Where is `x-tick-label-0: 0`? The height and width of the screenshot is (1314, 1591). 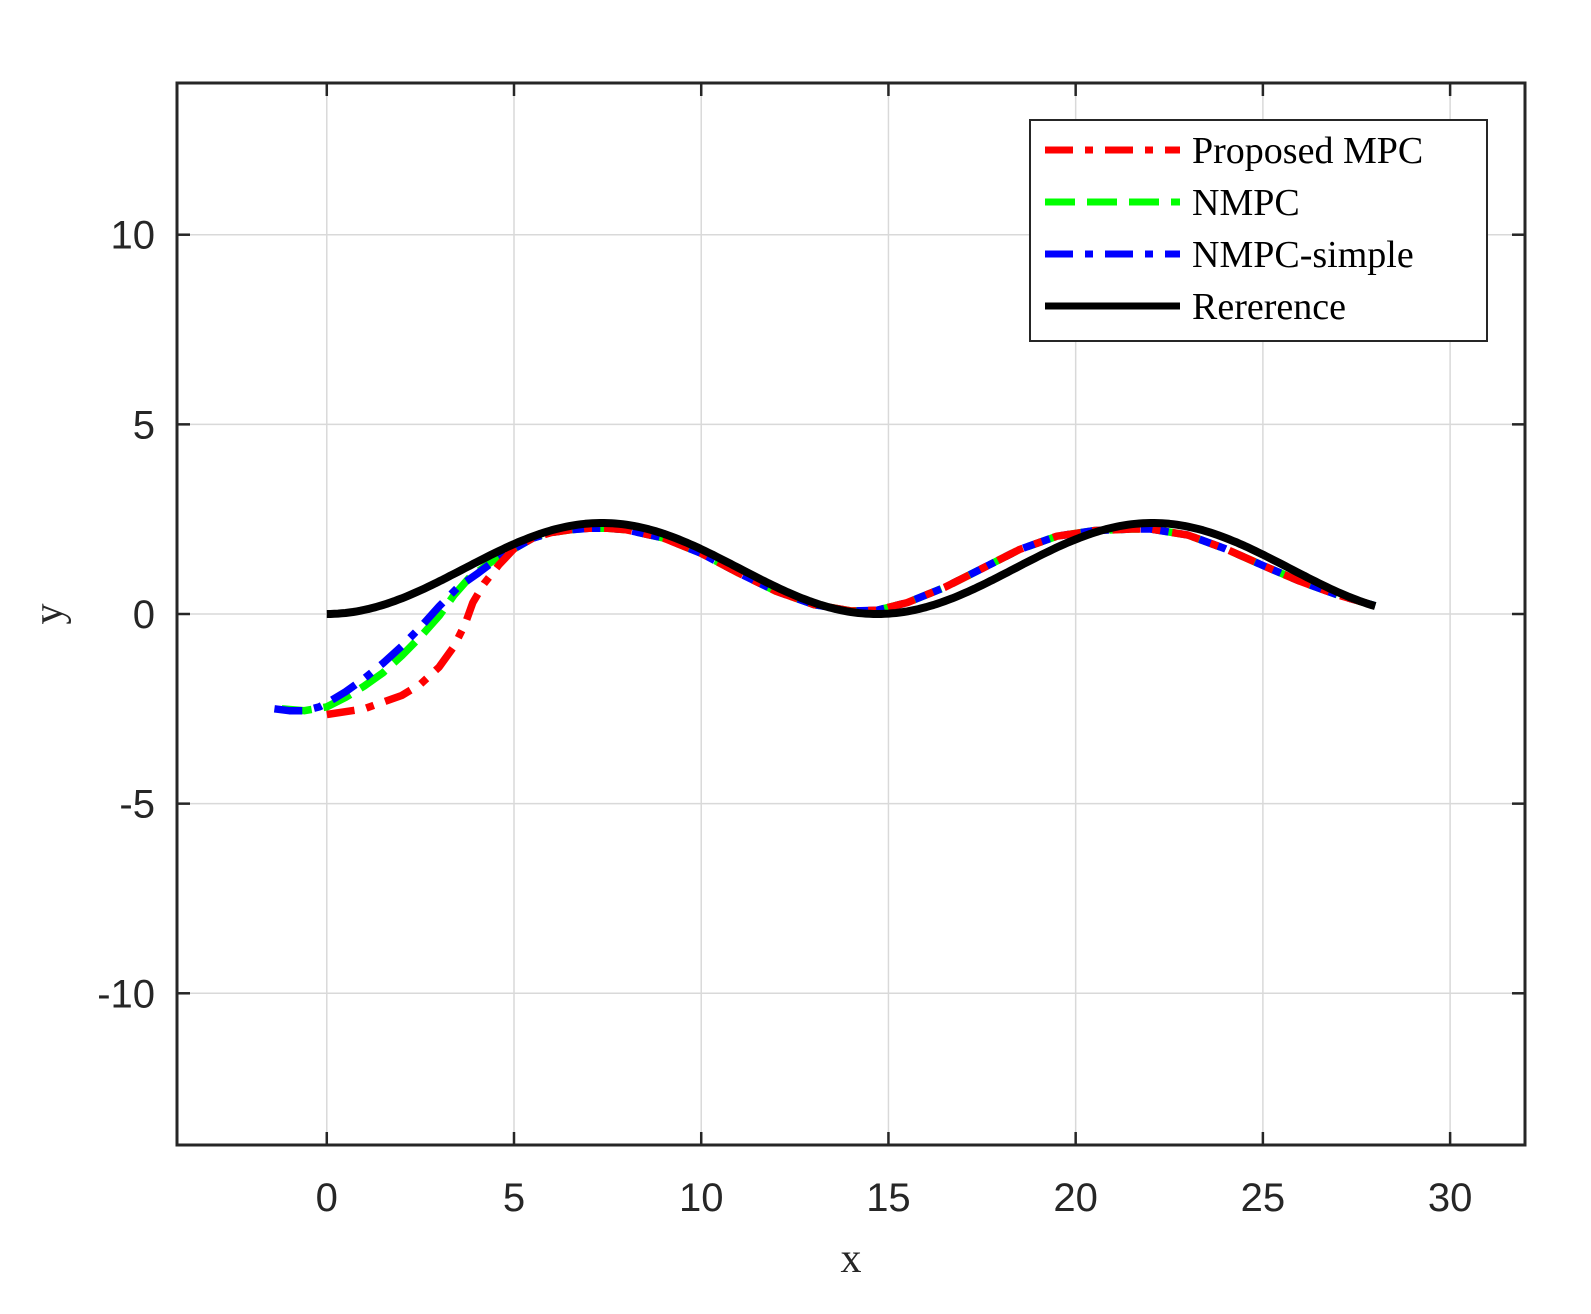 x-tick-label-0: 0 is located at coordinates (327, 1198).